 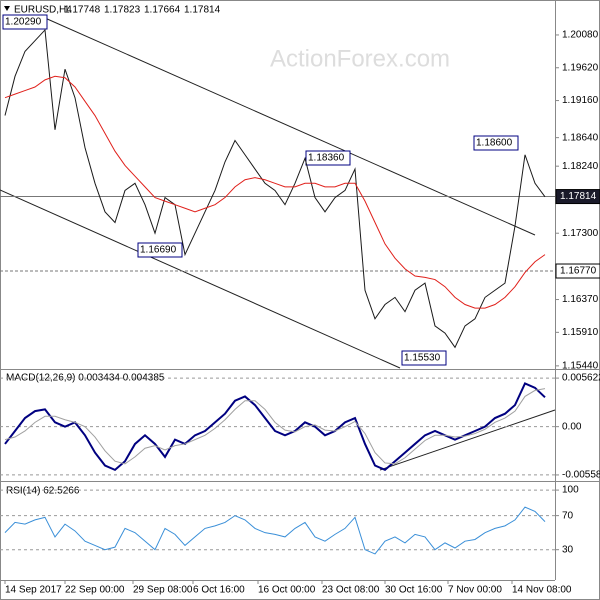 I want to click on y-tick-label: 0.005622, so click(x=581, y=378).